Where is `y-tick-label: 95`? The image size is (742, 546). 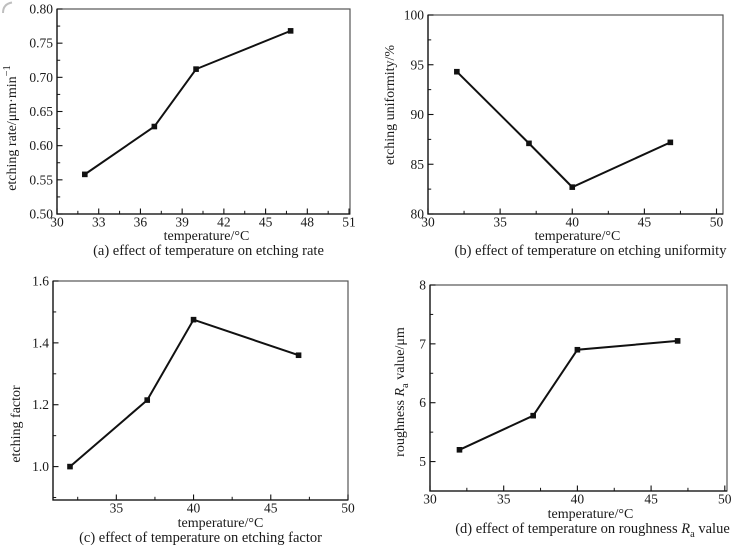
y-tick-label: 95 is located at coordinates (418, 64).